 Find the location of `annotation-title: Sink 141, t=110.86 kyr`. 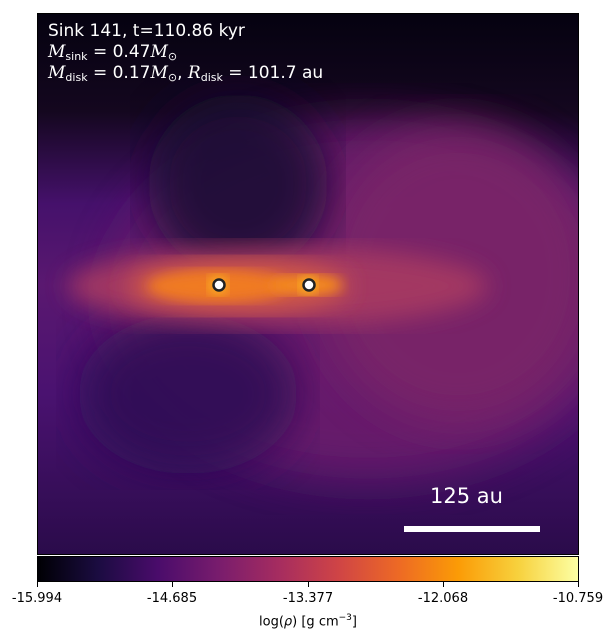

annotation-title: Sink 141, t=110.86 kyr is located at coordinates (146, 31).